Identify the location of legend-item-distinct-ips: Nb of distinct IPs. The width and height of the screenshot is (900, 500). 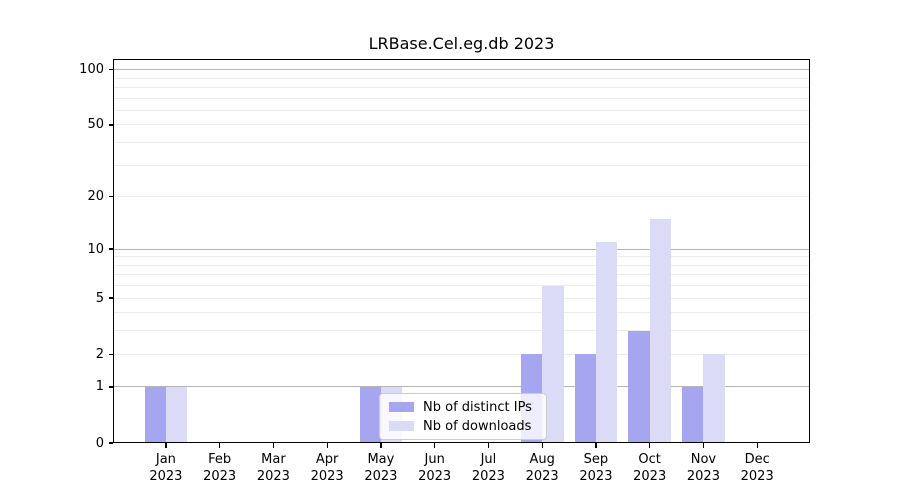
(463, 407).